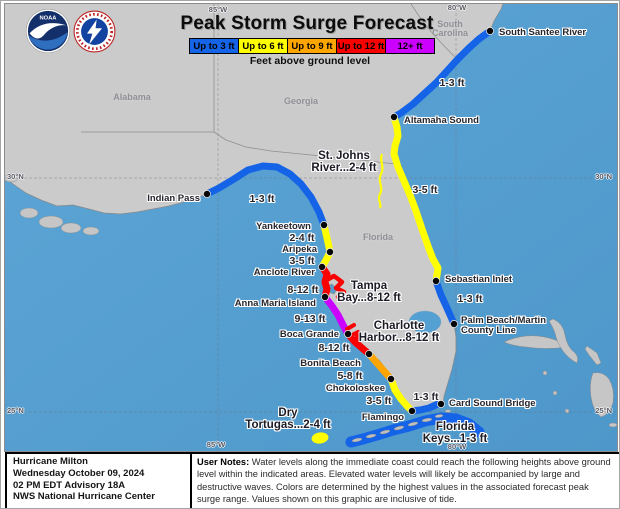 This screenshot has height=509, width=620. What do you see at coordinates (416, 199) in the screenshot?
I see `band-altamaha-sebastian-yellow` at bounding box center [416, 199].